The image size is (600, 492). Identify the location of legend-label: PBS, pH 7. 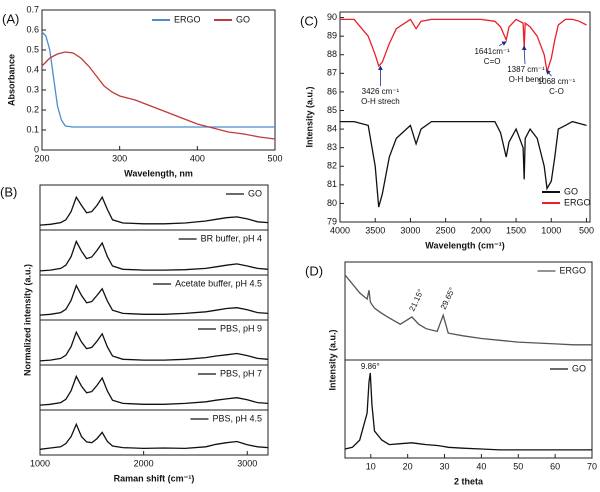
(241, 373).